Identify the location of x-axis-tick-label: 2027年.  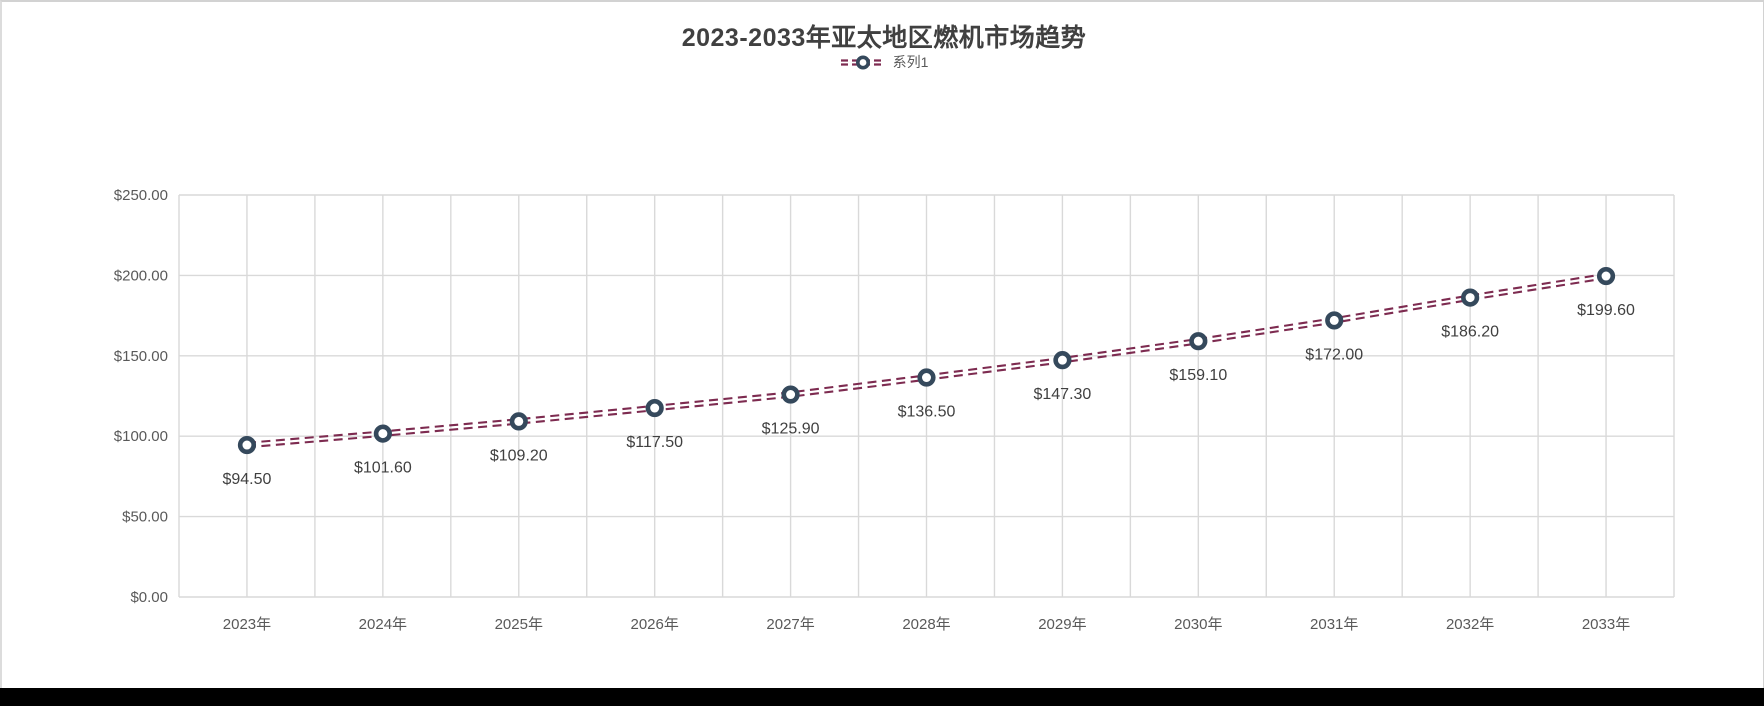
(790, 624).